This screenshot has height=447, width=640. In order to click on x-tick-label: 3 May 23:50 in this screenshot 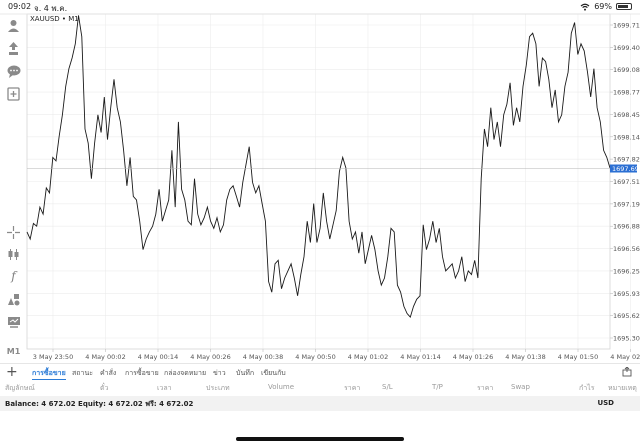, I will do `click(53, 357)`.